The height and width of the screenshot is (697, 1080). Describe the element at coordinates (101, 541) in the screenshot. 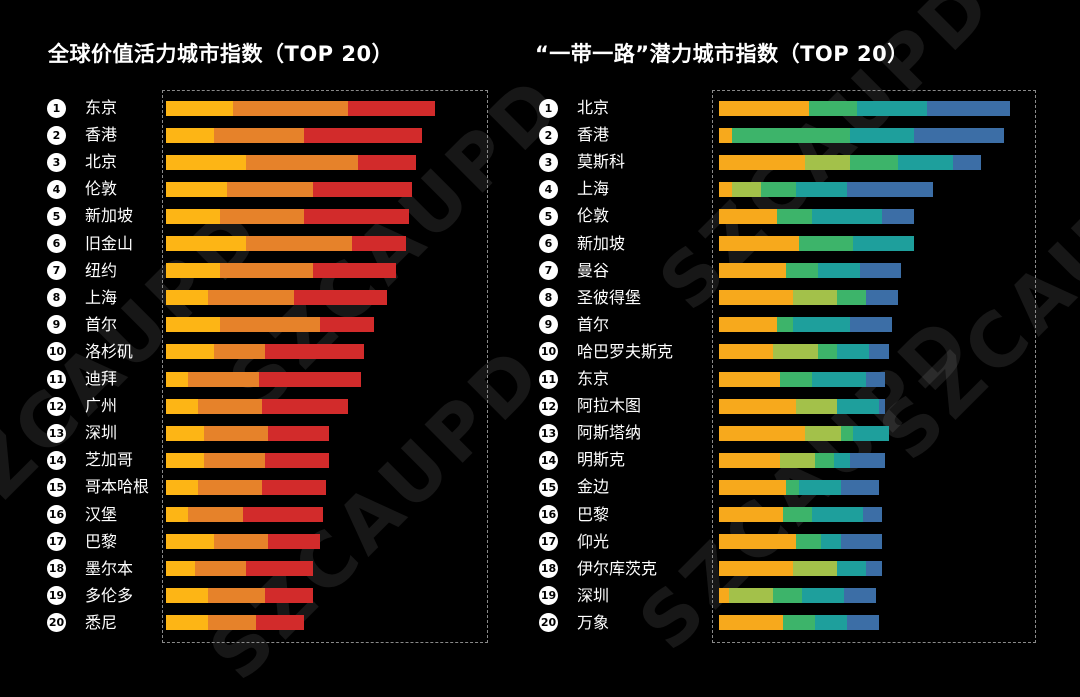

I see `city-label: 巴黎` at that location.